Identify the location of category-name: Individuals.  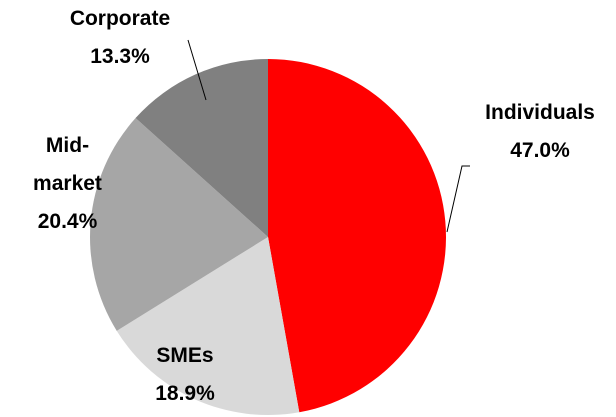
(540, 112).